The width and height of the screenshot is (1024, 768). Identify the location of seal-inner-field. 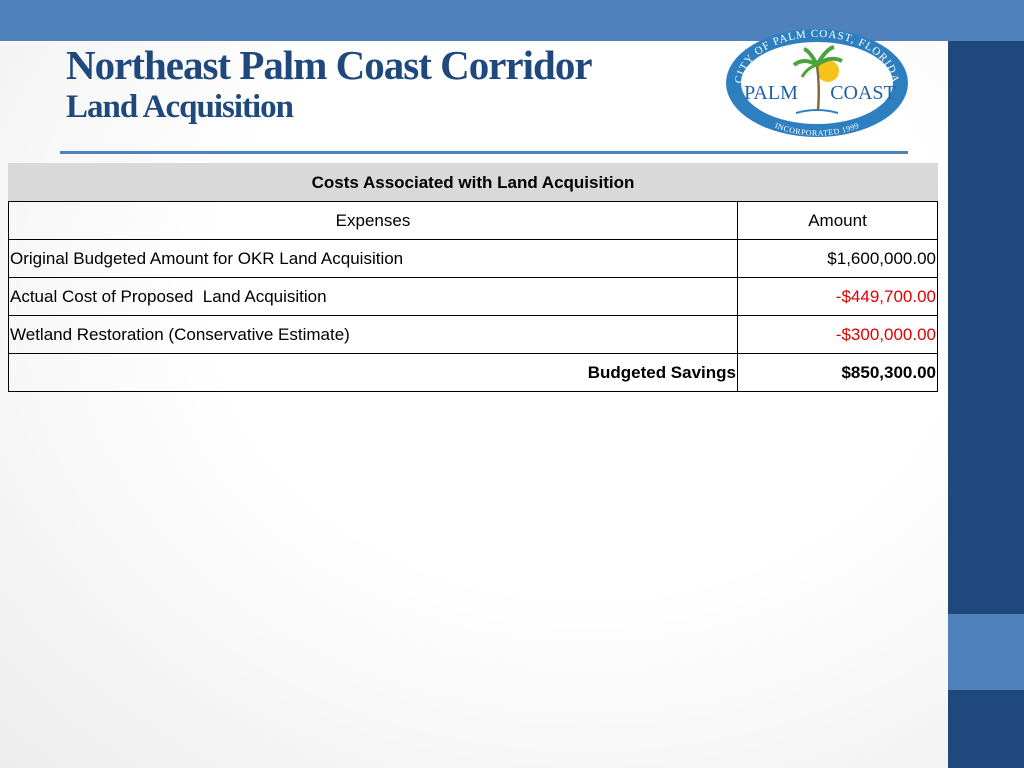
(817, 83).